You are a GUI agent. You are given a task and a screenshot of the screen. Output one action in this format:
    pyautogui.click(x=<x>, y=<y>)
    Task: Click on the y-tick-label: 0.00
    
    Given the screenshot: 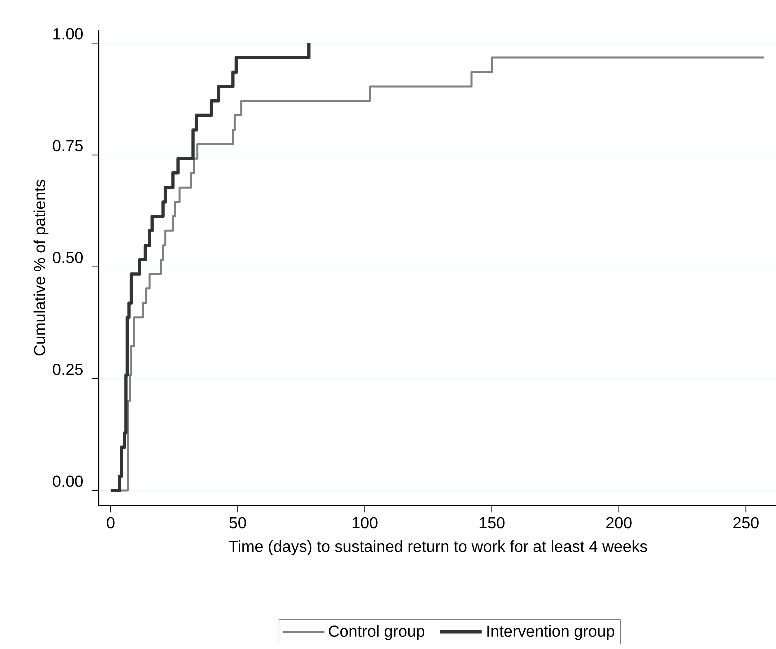 What is the action you would take?
    pyautogui.click(x=68, y=482)
    